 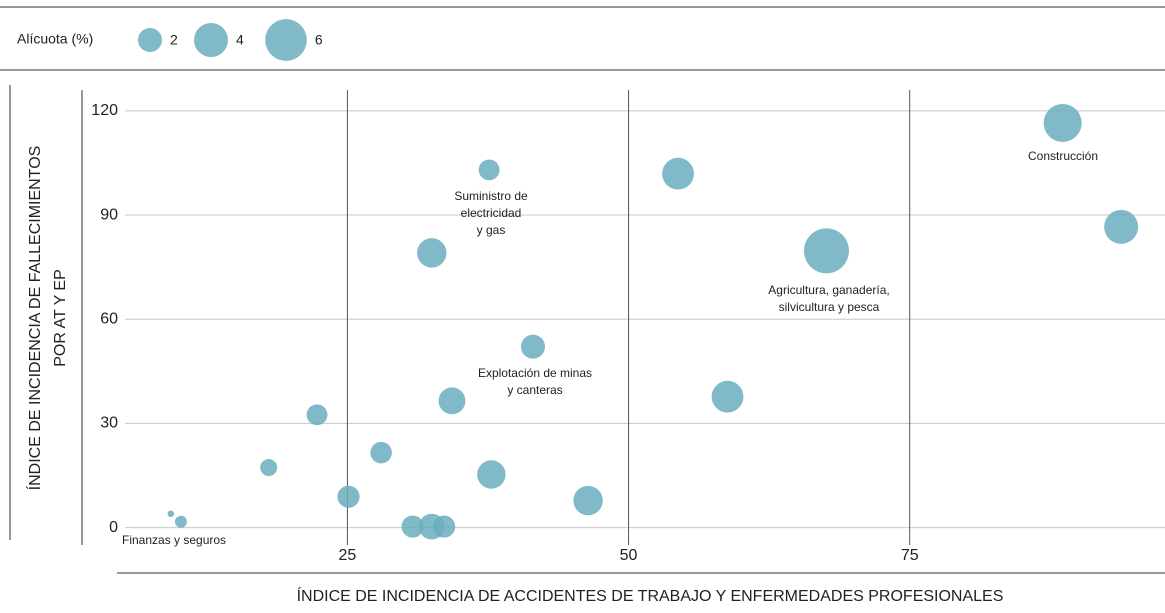 I want to click on y-tick-label: 30, so click(x=109, y=423).